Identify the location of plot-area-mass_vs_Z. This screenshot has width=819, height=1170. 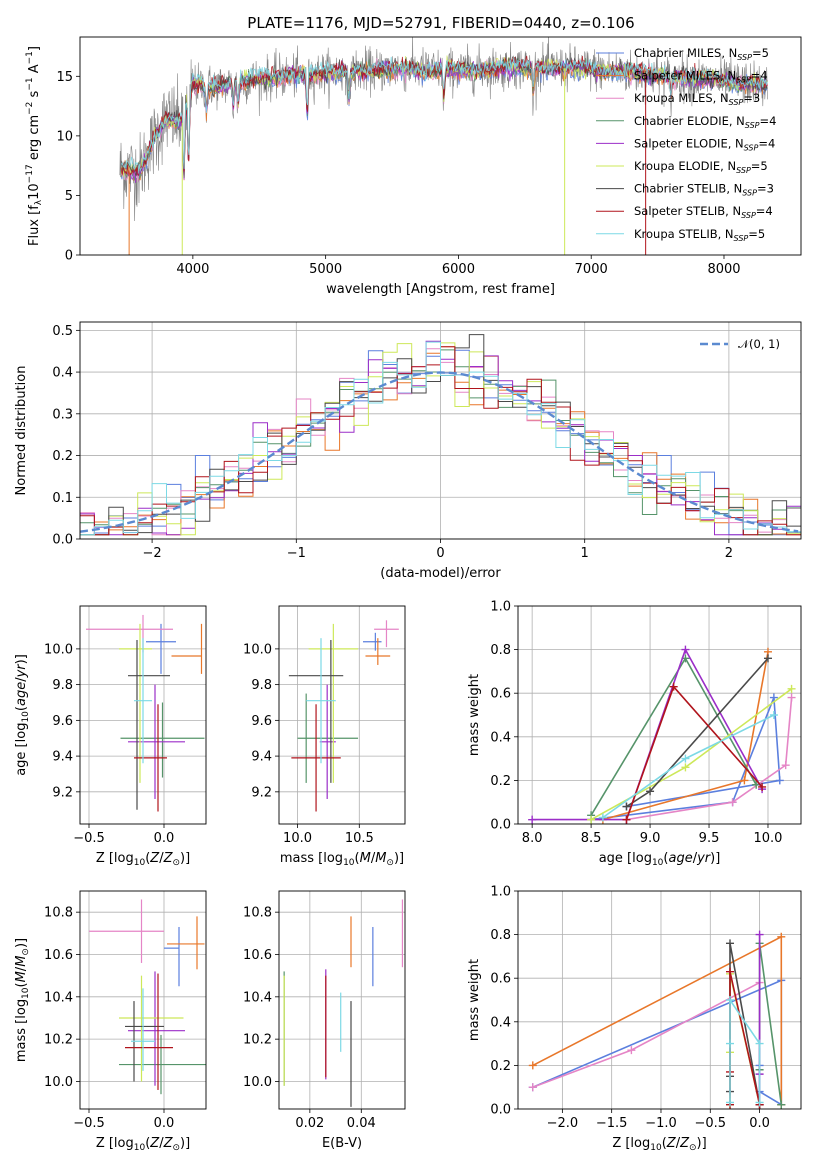
(143, 1000).